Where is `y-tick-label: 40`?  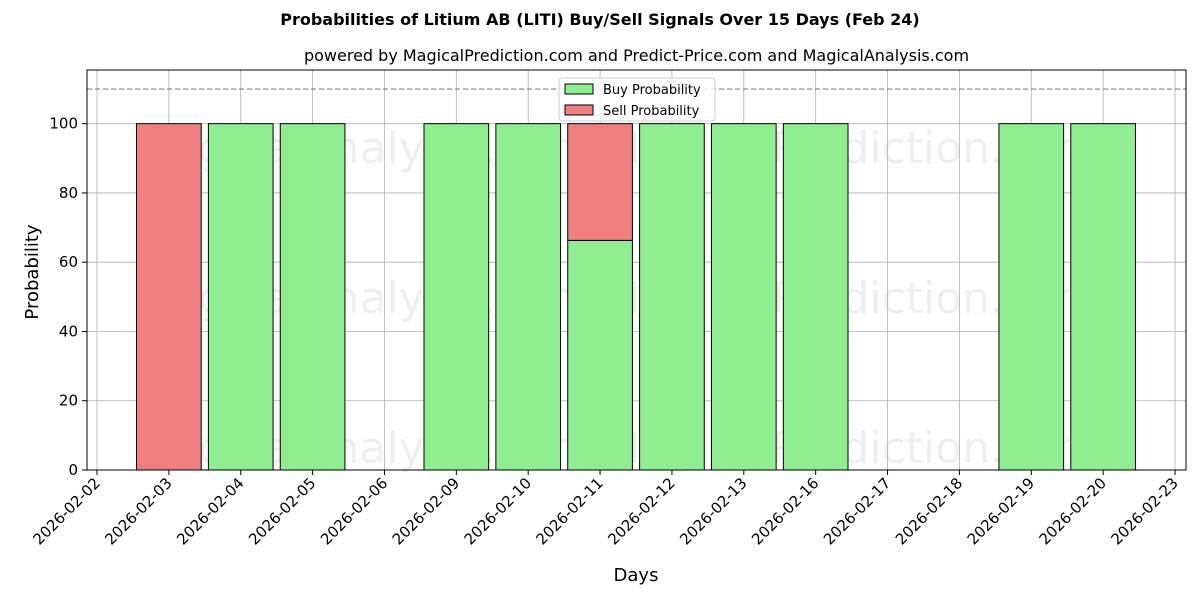
y-tick-label: 40 is located at coordinates (68, 331).